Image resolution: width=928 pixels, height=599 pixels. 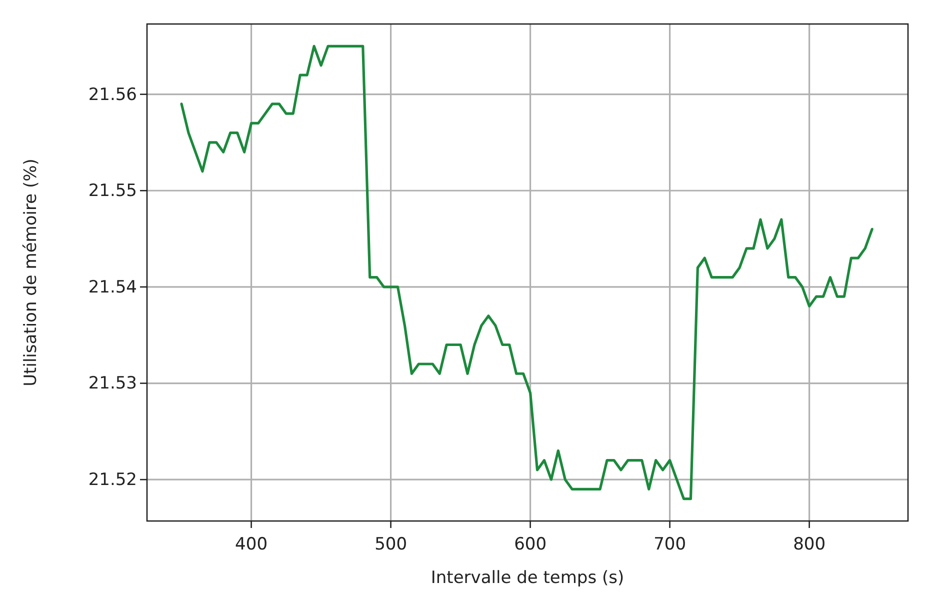 What do you see at coordinates (112, 384) in the screenshot?
I see `y-tick-label: 21.53` at bounding box center [112, 384].